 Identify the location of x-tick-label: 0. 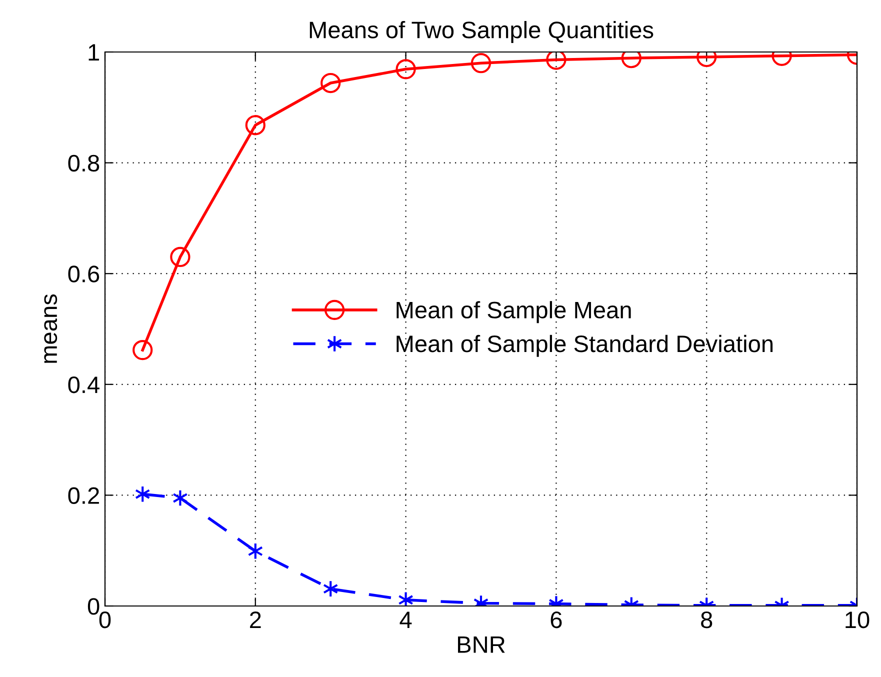
(105, 619).